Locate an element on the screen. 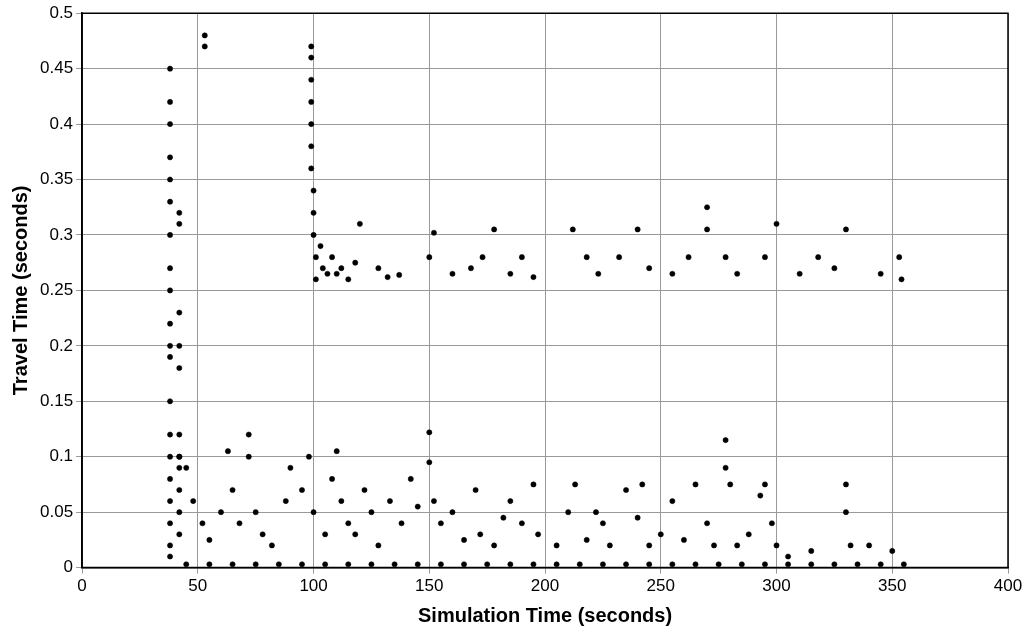  x-tick-label: 0 is located at coordinates (82, 586).